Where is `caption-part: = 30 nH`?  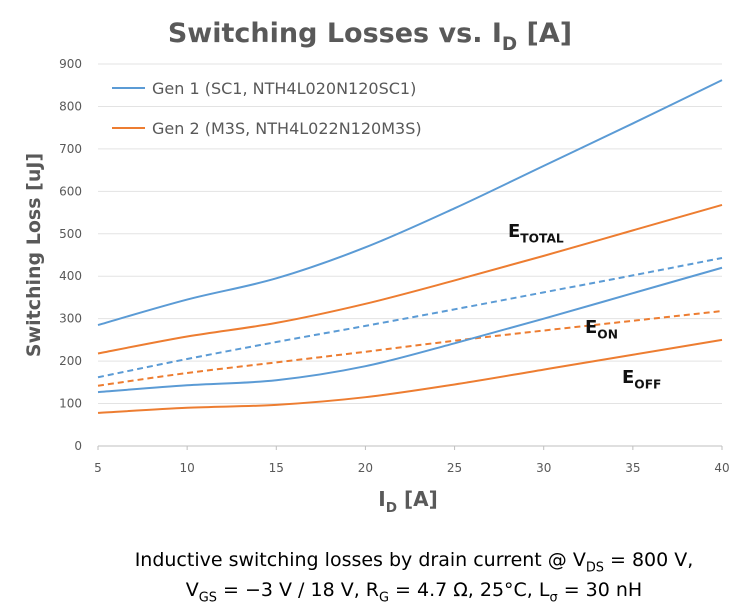 caption-part: = 30 nH is located at coordinates (600, 590).